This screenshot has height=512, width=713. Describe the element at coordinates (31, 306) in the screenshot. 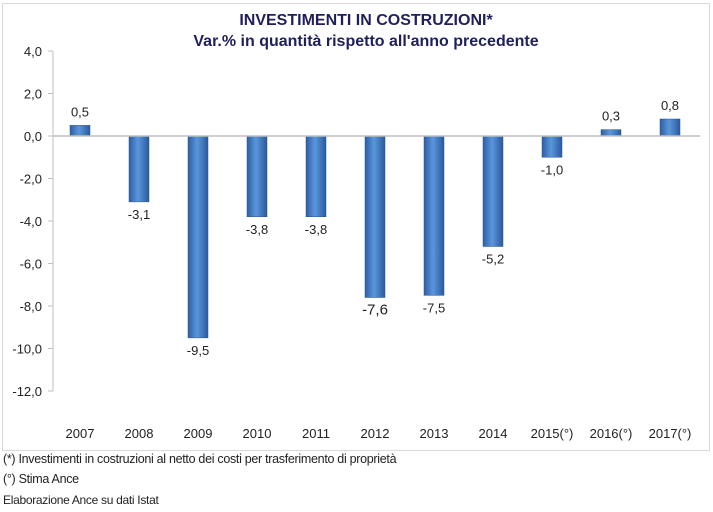

I see `y-tick-label: -8,0` at that location.